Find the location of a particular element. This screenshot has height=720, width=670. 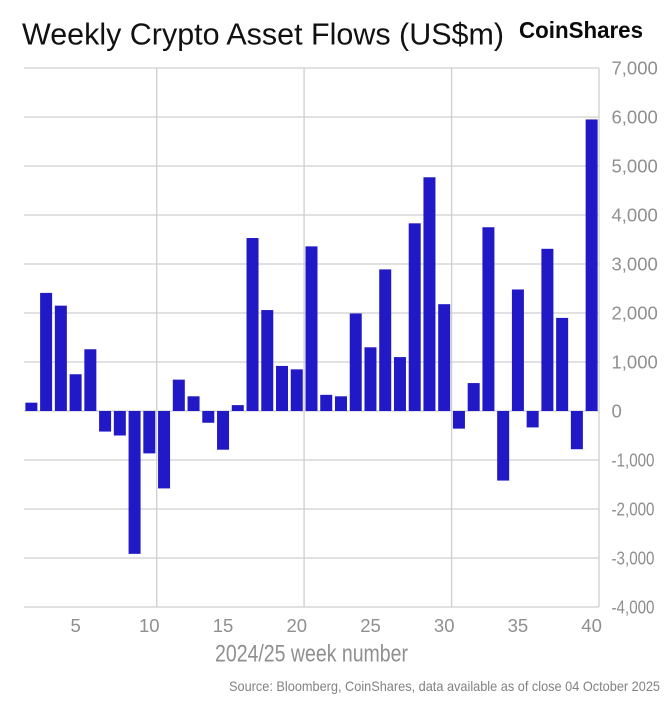

svg-text: 2,000 is located at coordinates (635, 313).